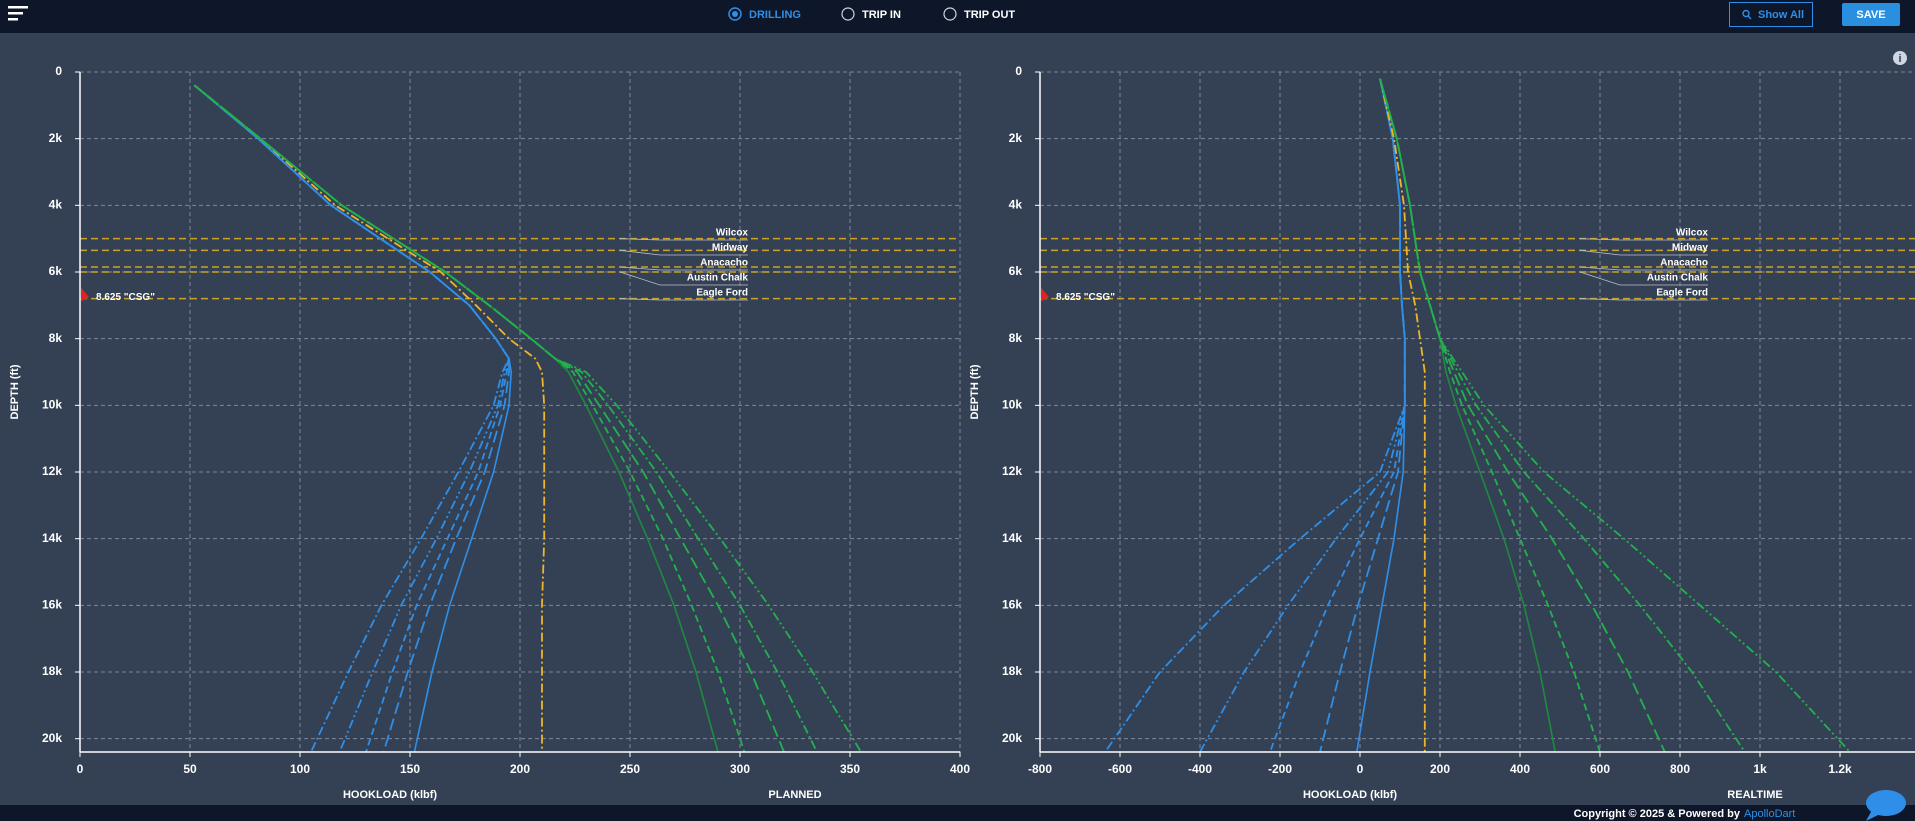 The width and height of the screenshot is (1915, 821). What do you see at coordinates (1840, 769) in the screenshot?
I see `x-tick-label: 1.2k` at bounding box center [1840, 769].